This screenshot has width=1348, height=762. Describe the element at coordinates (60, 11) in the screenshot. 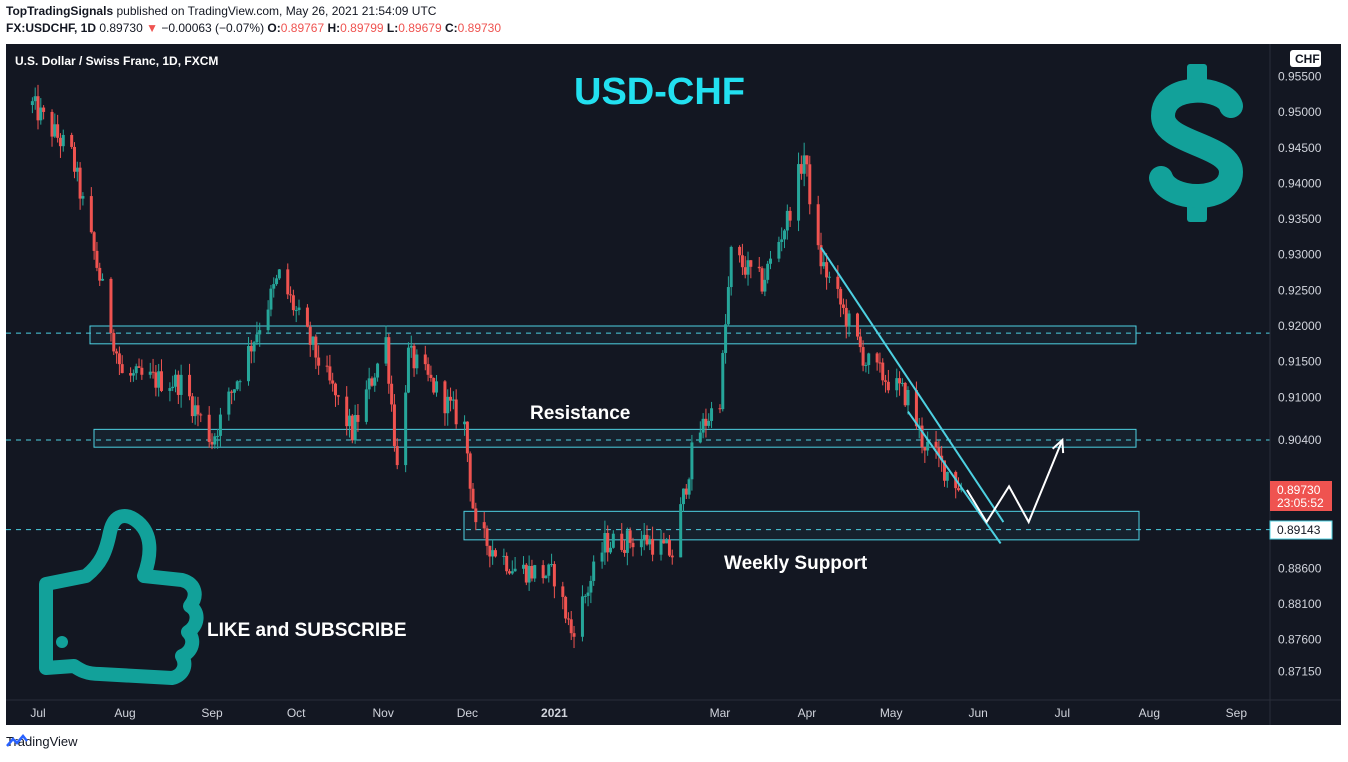

I see `publisher-name: TopTradingSignals` at that location.